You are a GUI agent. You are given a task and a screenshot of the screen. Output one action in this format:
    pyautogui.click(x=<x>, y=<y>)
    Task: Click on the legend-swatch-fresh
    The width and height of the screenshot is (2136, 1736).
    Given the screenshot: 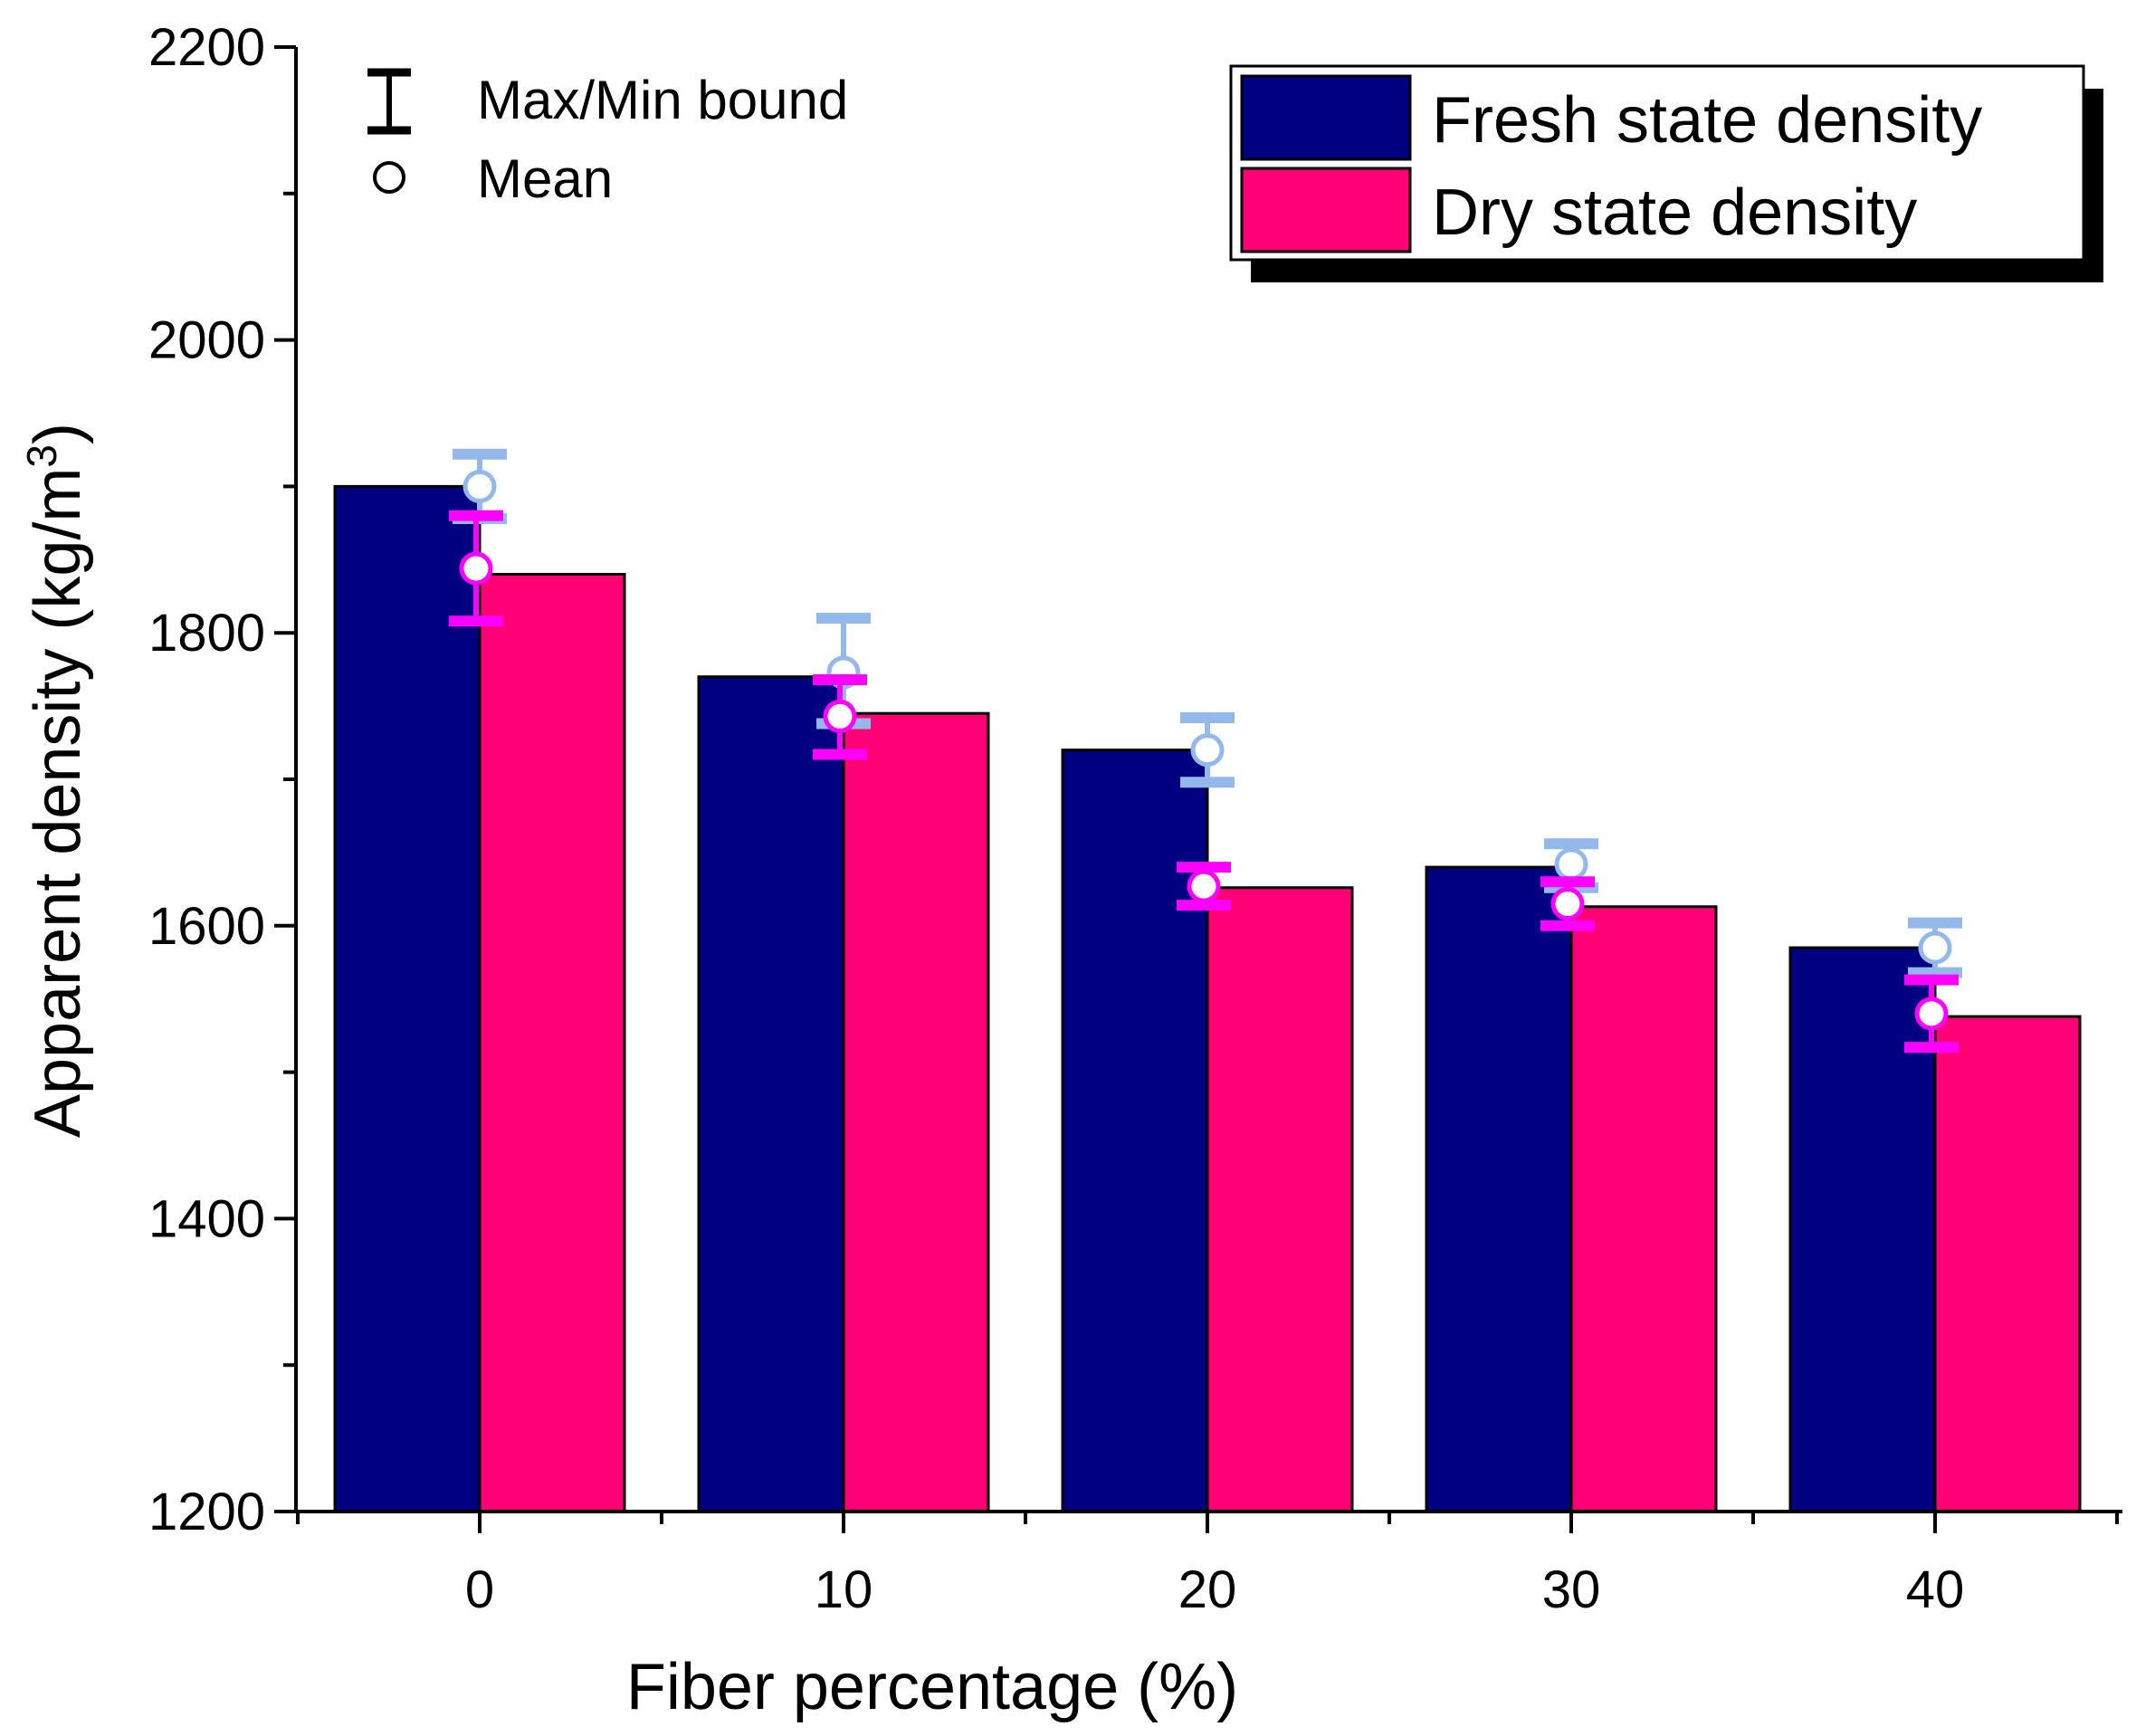 What is the action you would take?
    pyautogui.click(x=1326, y=117)
    